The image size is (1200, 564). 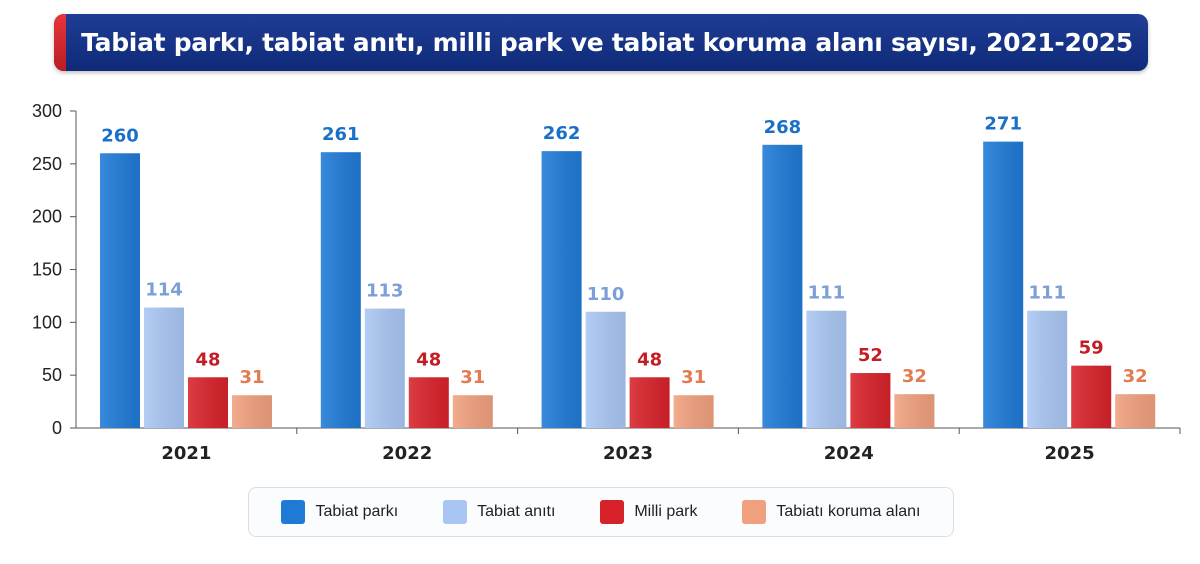 What do you see at coordinates (516, 511) in the screenshot?
I see `legend-label: Tabiat anıtı` at bounding box center [516, 511].